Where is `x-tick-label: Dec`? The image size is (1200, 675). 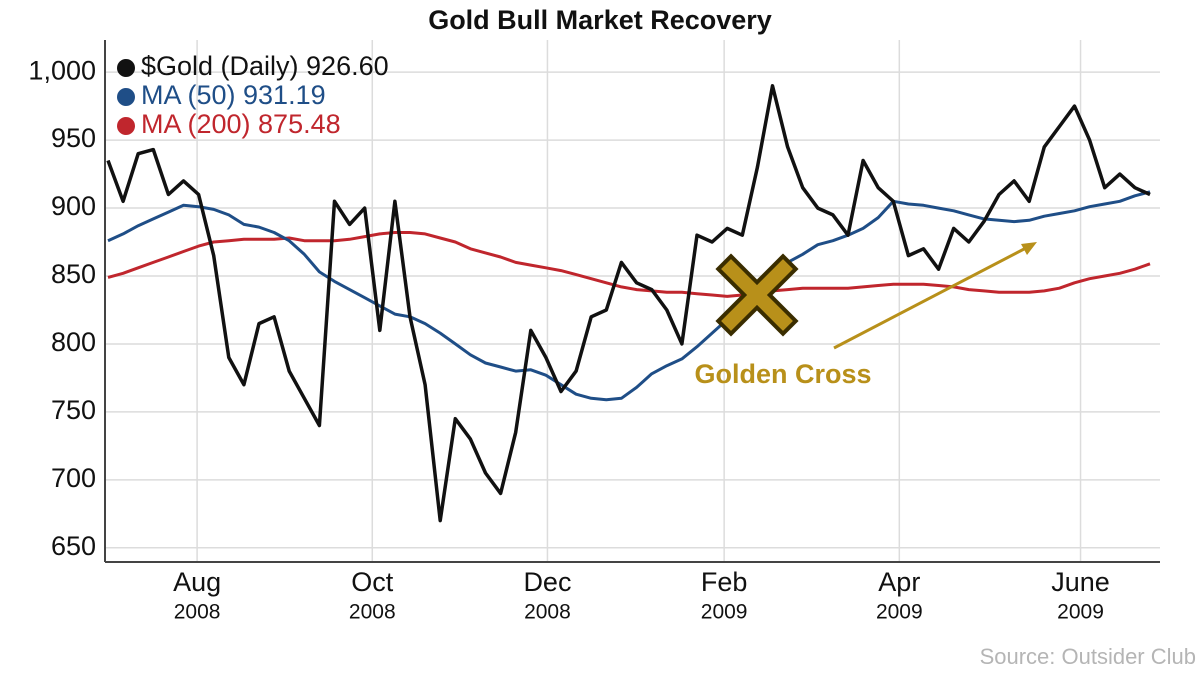 x-tick-label: Dec is located at coordinates (547, 582).